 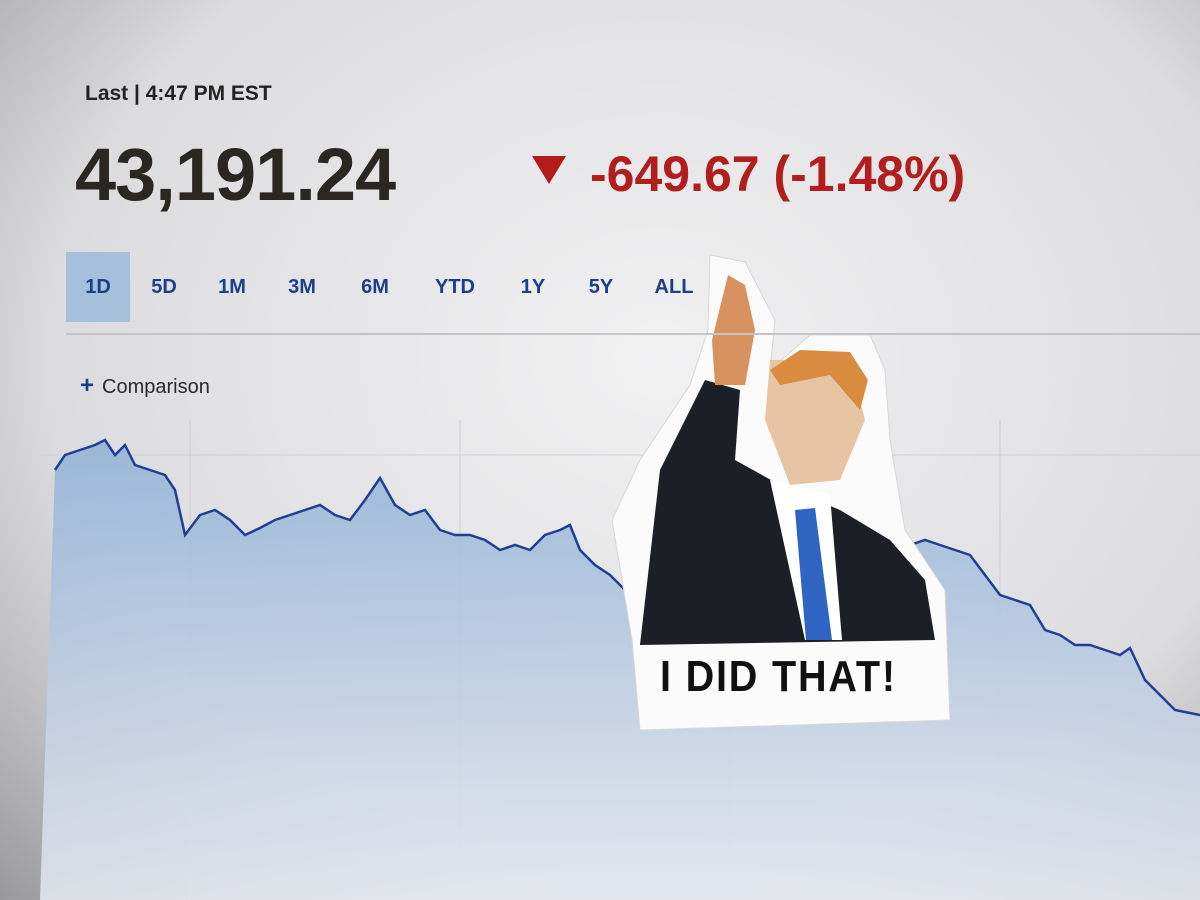 I want to click on range-tab: 3M, so click(x=302, y=287).